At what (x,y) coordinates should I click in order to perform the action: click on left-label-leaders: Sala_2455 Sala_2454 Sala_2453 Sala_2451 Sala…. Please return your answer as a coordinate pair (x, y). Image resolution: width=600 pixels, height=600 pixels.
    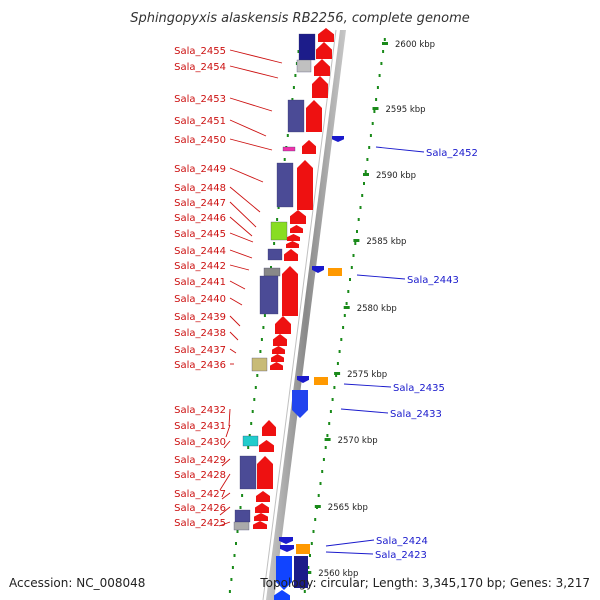
    Looking at the image, I should click on (228, 287).